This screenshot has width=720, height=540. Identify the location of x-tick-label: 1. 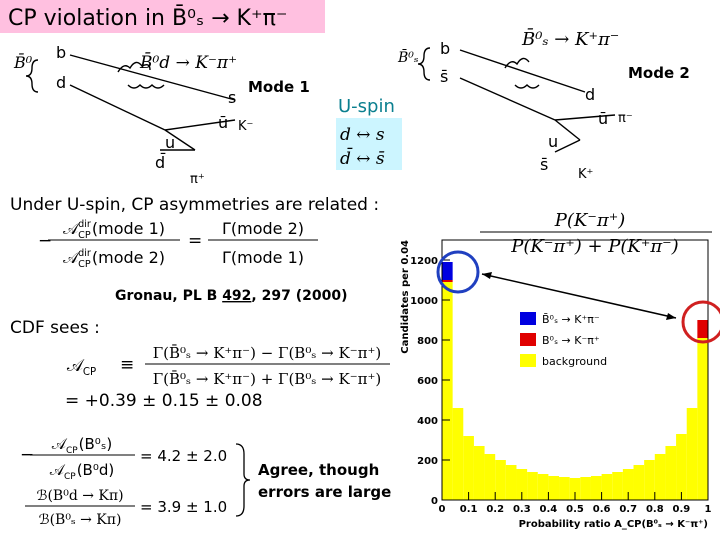
(708, 509).